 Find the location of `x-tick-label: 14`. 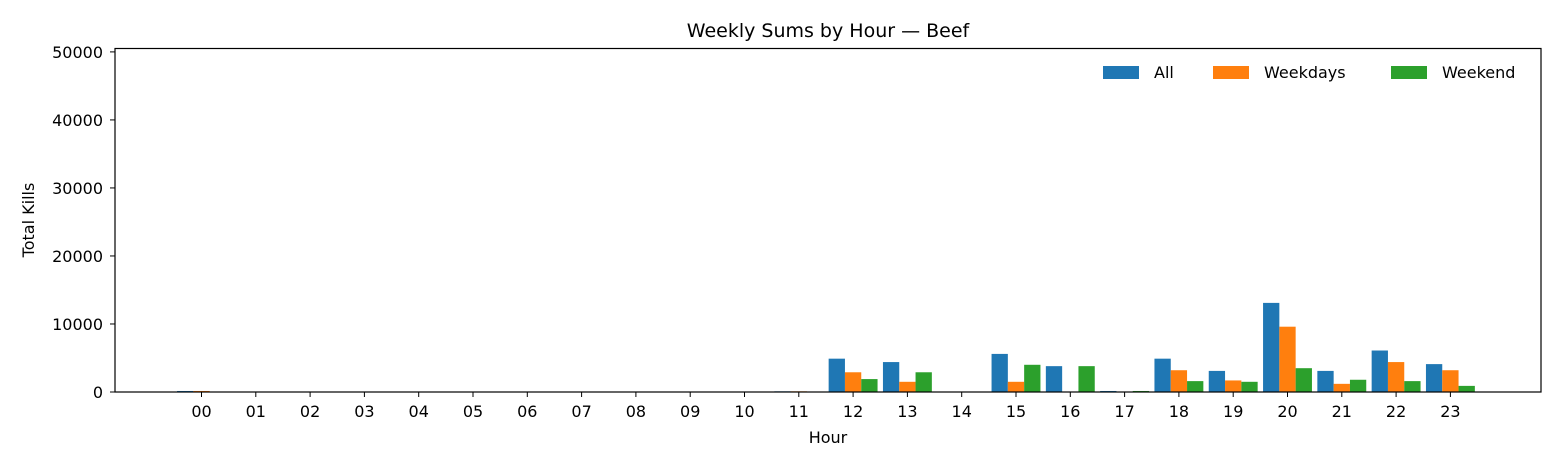

x-tick-label: 14 is located at coordinates (962, 411).